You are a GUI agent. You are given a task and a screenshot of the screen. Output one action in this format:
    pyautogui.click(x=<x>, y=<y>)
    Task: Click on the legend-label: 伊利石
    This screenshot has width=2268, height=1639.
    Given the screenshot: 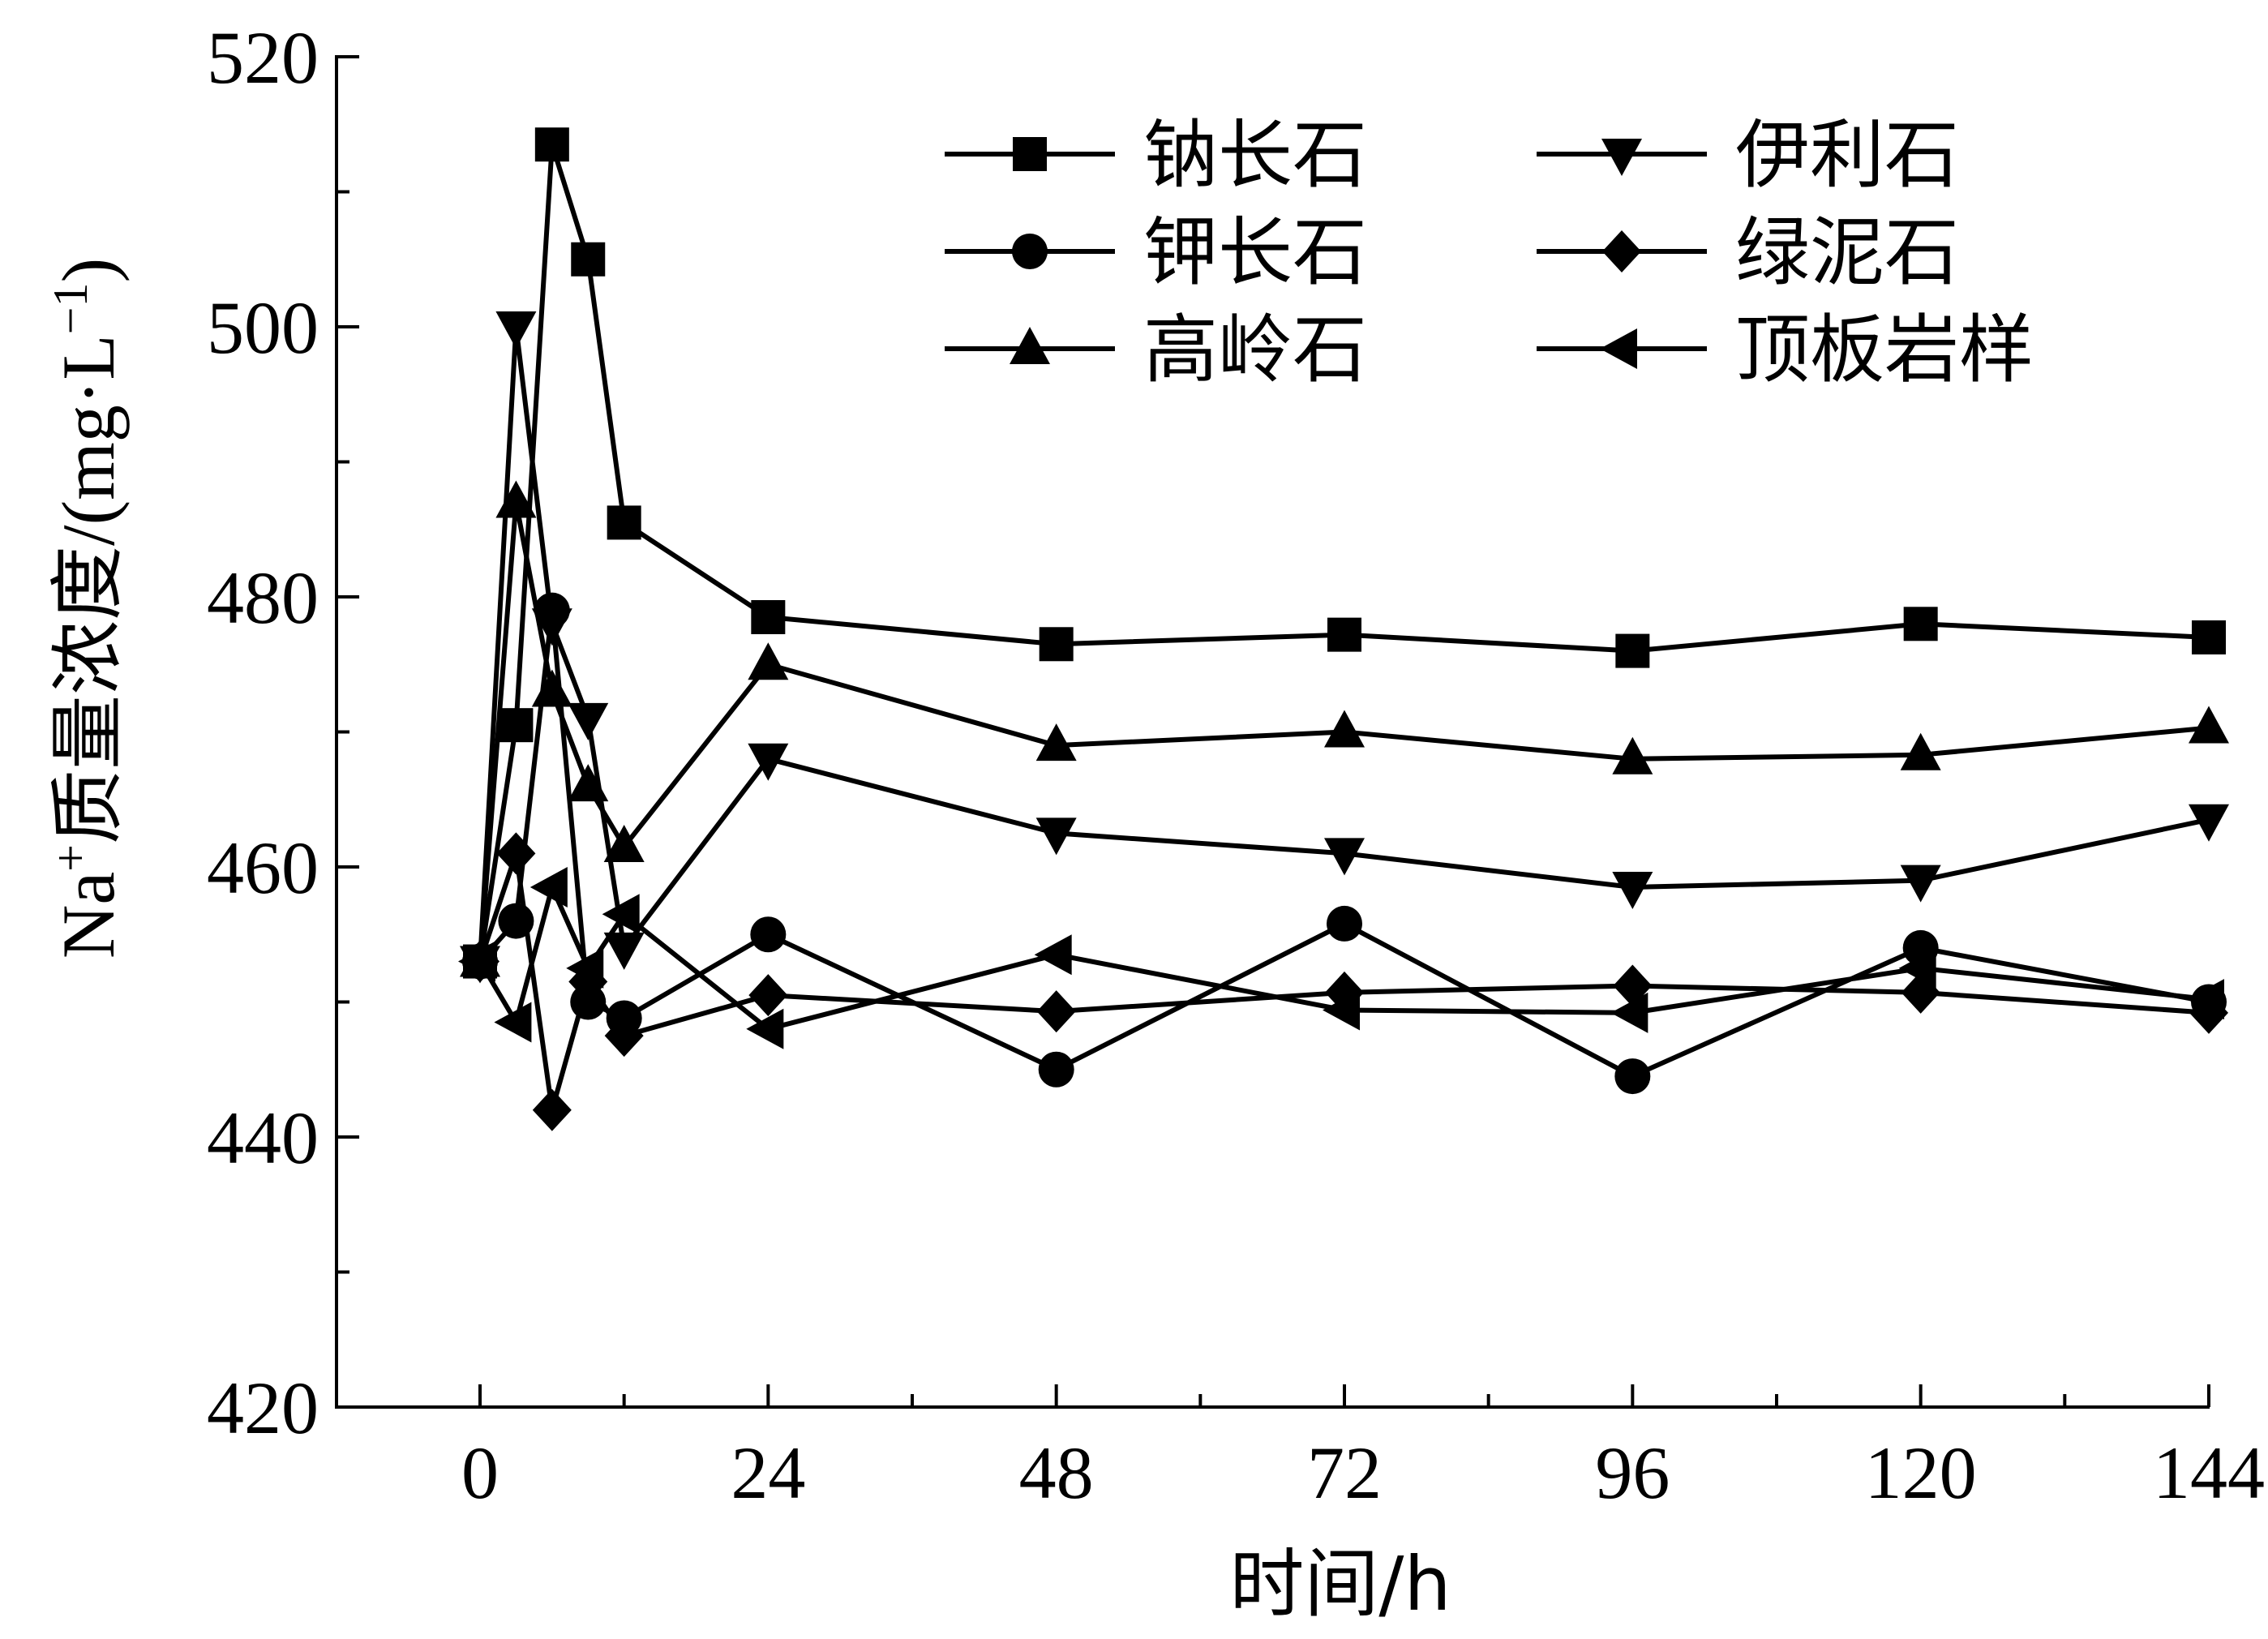 What is the action you would take?
    pyautogui.click(x=1847, y=156)
    